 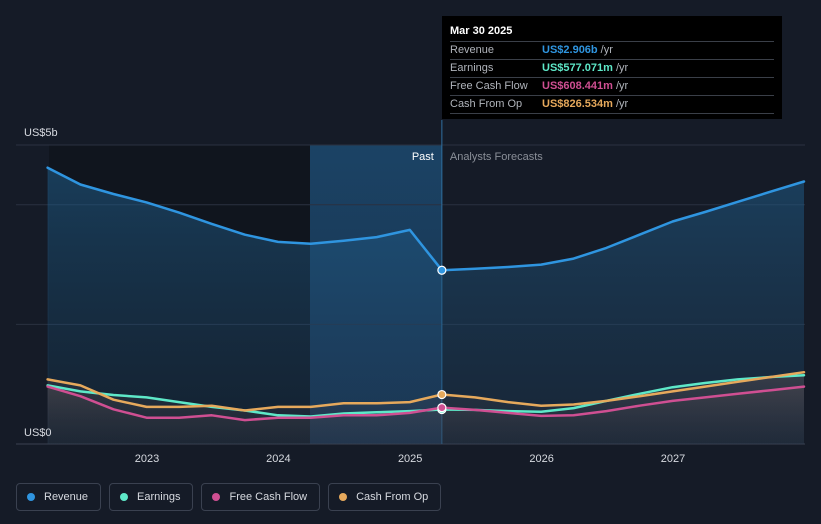 I want to click on series-area-cash-from-op, so click(x=426, y=408).